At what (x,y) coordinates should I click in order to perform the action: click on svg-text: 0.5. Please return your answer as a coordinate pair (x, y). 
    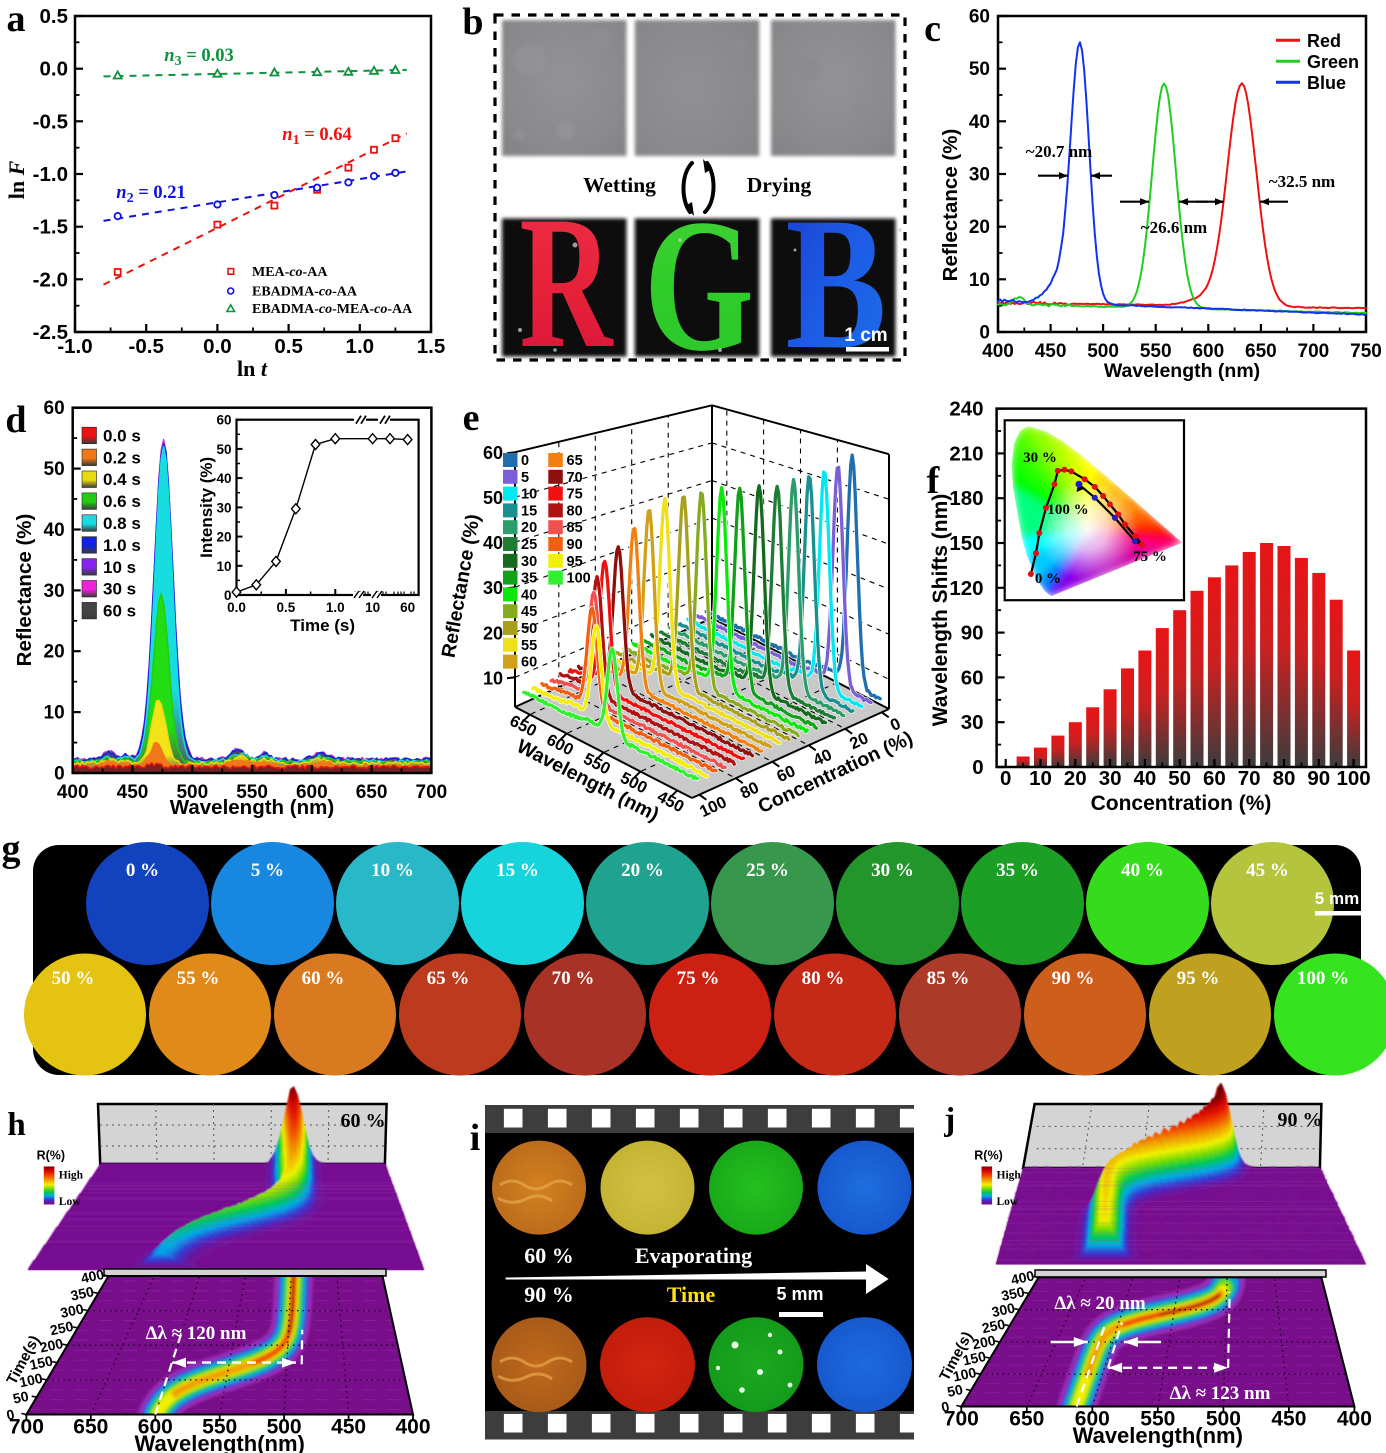
    Looking at the image, I should click on (286, 607).